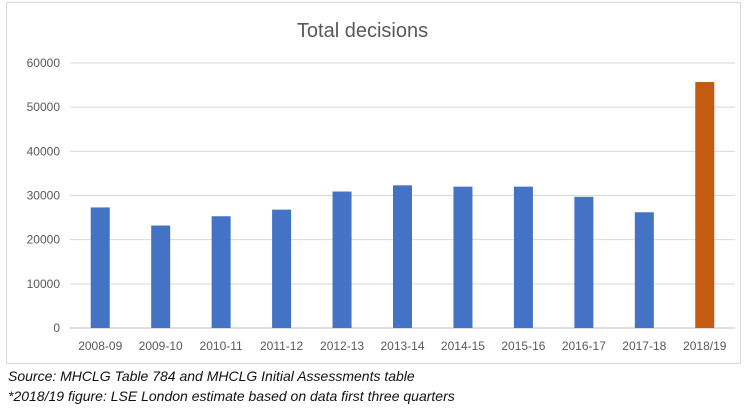 This screenshot has width=750, height=414. Describe the element at coordinates (100, 346) in the screenshot. I see `x-tick-label: 2008-09` at that location.